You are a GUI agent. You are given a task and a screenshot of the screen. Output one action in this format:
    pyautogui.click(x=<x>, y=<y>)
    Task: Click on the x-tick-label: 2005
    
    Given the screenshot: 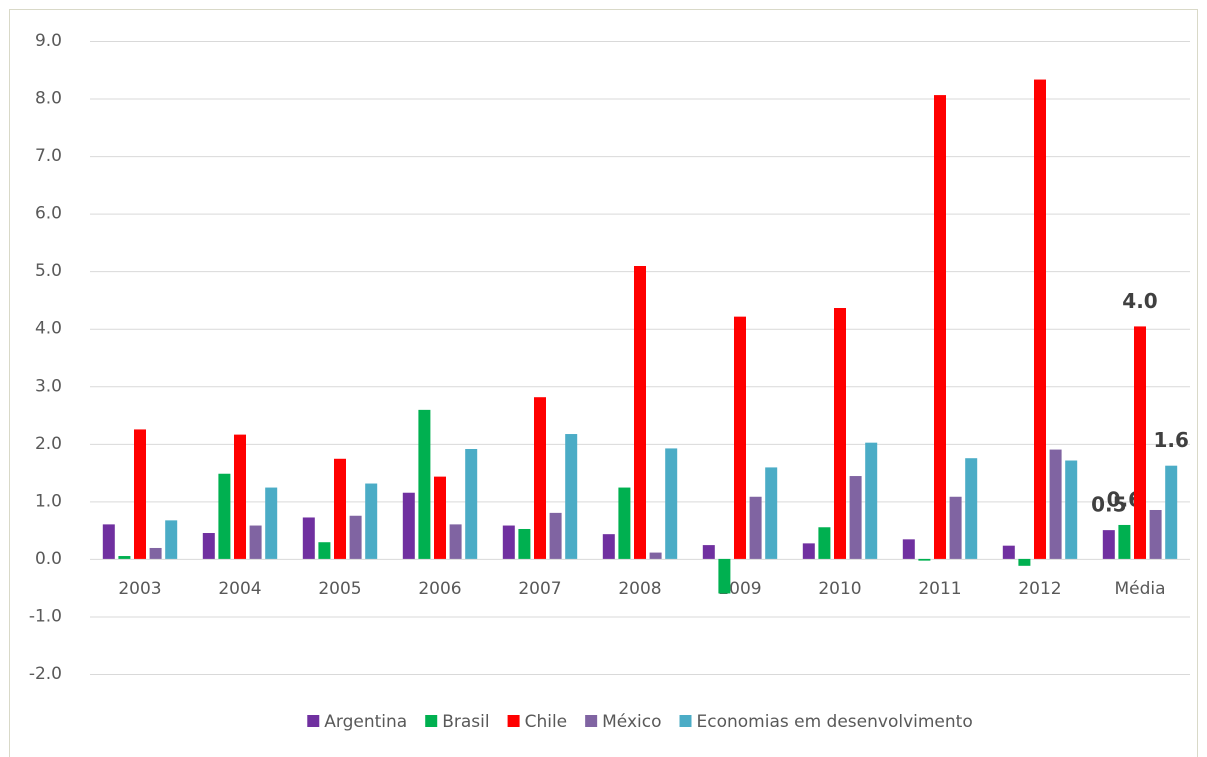 What is the action you would take?
    pyautogui.click(x=339, y=589)
    